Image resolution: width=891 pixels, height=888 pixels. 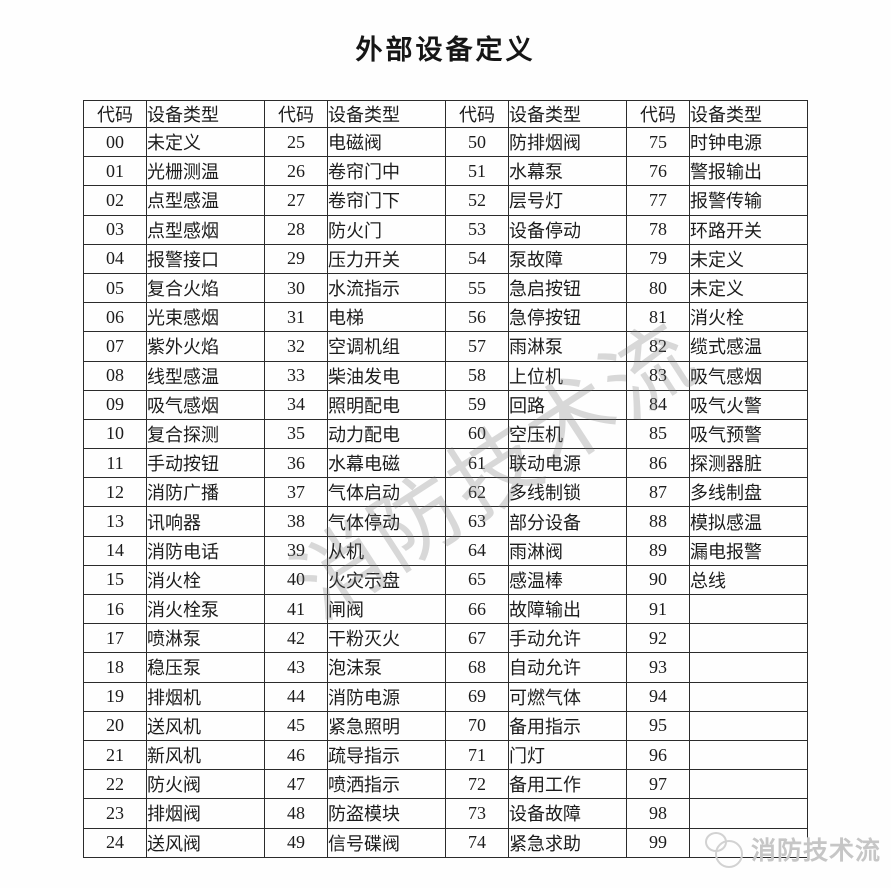 I want to click on device-type-cell: 消火栓, so click(x=205, y=580).